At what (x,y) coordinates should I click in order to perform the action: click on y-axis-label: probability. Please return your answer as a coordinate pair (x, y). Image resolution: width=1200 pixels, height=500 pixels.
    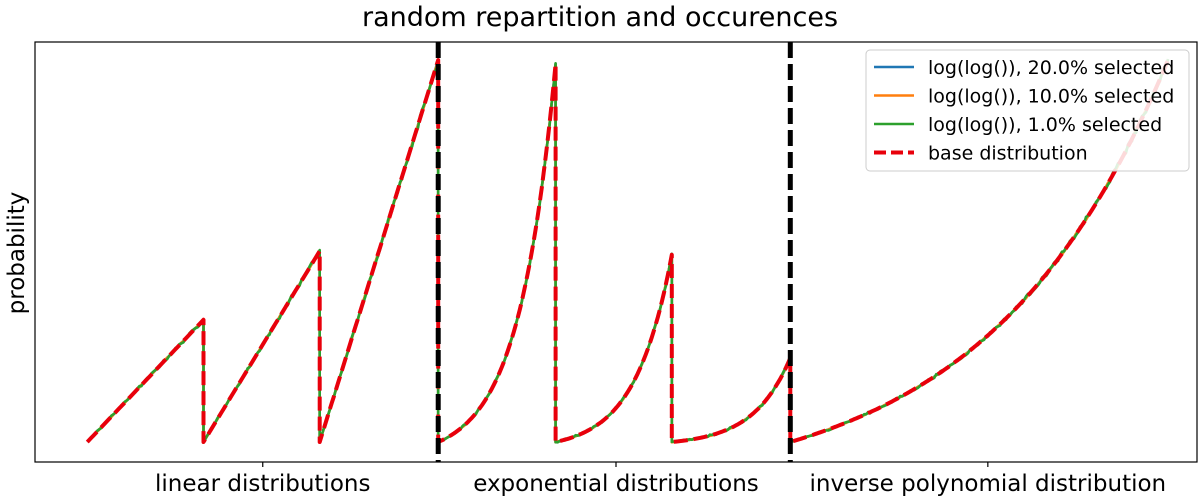
    Looking at the image, I should click on (17, 253).